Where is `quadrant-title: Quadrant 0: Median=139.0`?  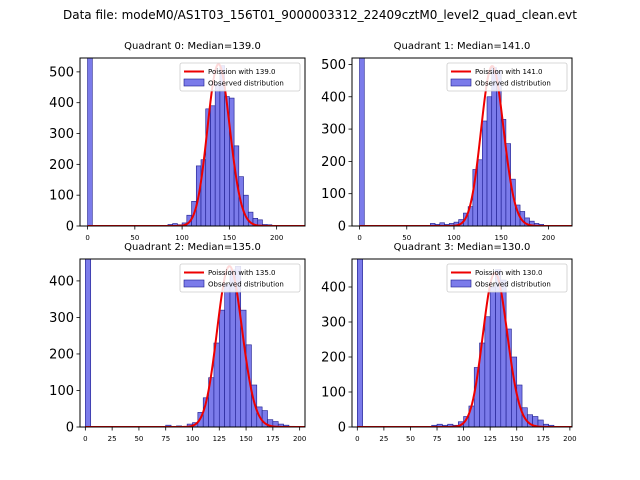
quadrant-title: Quadrant 0: Median=139.0 is located at coordinates (192, 46).